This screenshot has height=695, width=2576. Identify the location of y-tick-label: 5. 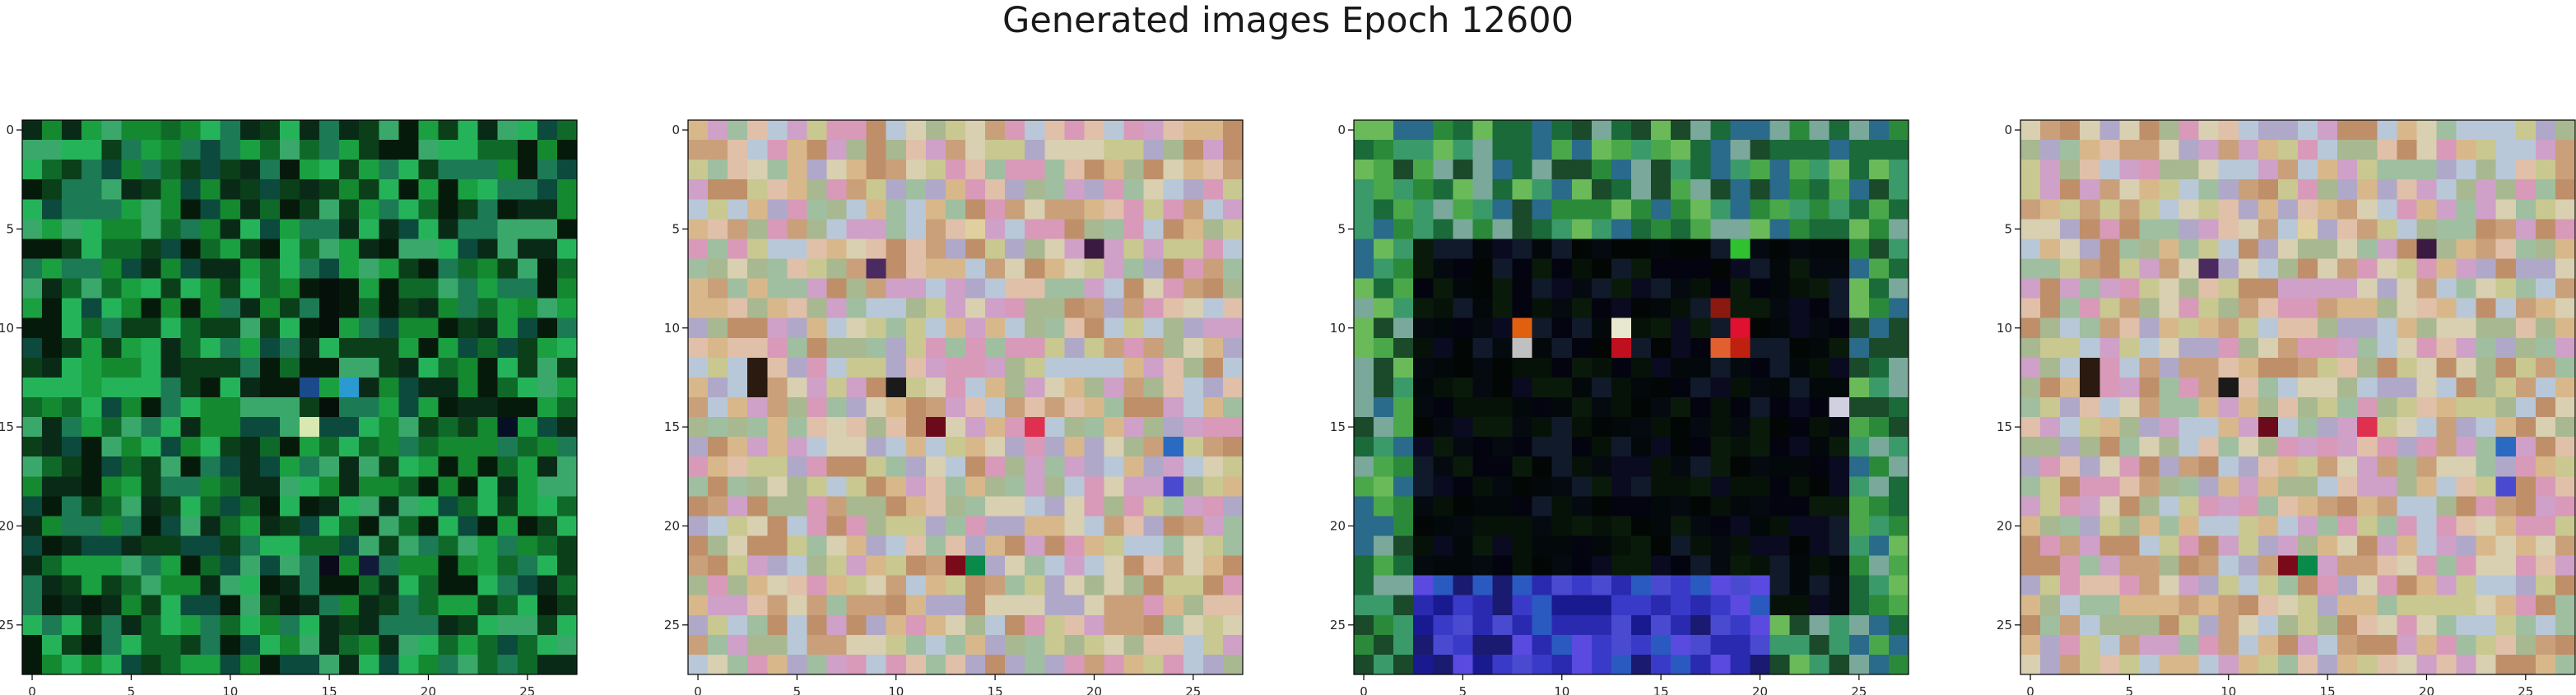
(1341, 228).